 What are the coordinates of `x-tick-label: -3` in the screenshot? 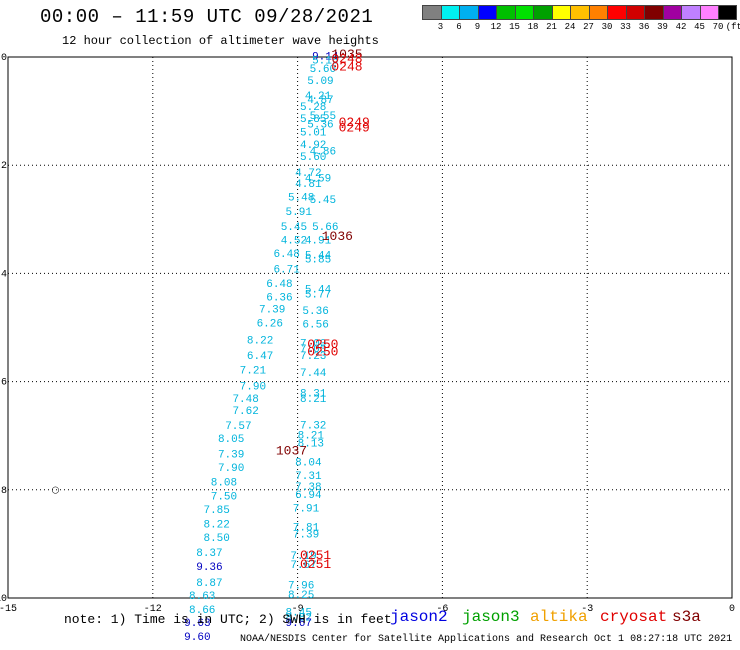 It's located at (587, 609).